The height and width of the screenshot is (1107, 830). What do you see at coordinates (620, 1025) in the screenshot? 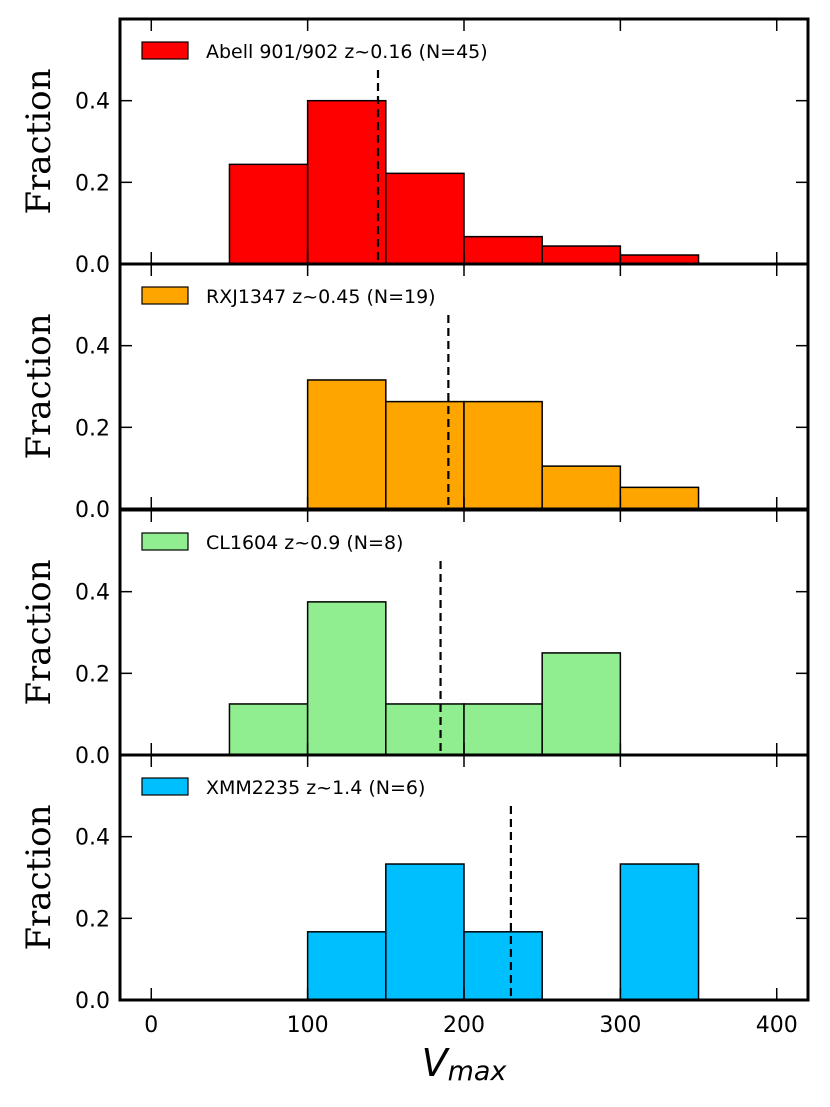
I see `x-tick-label: 300` at bounding box center [620, 1025].